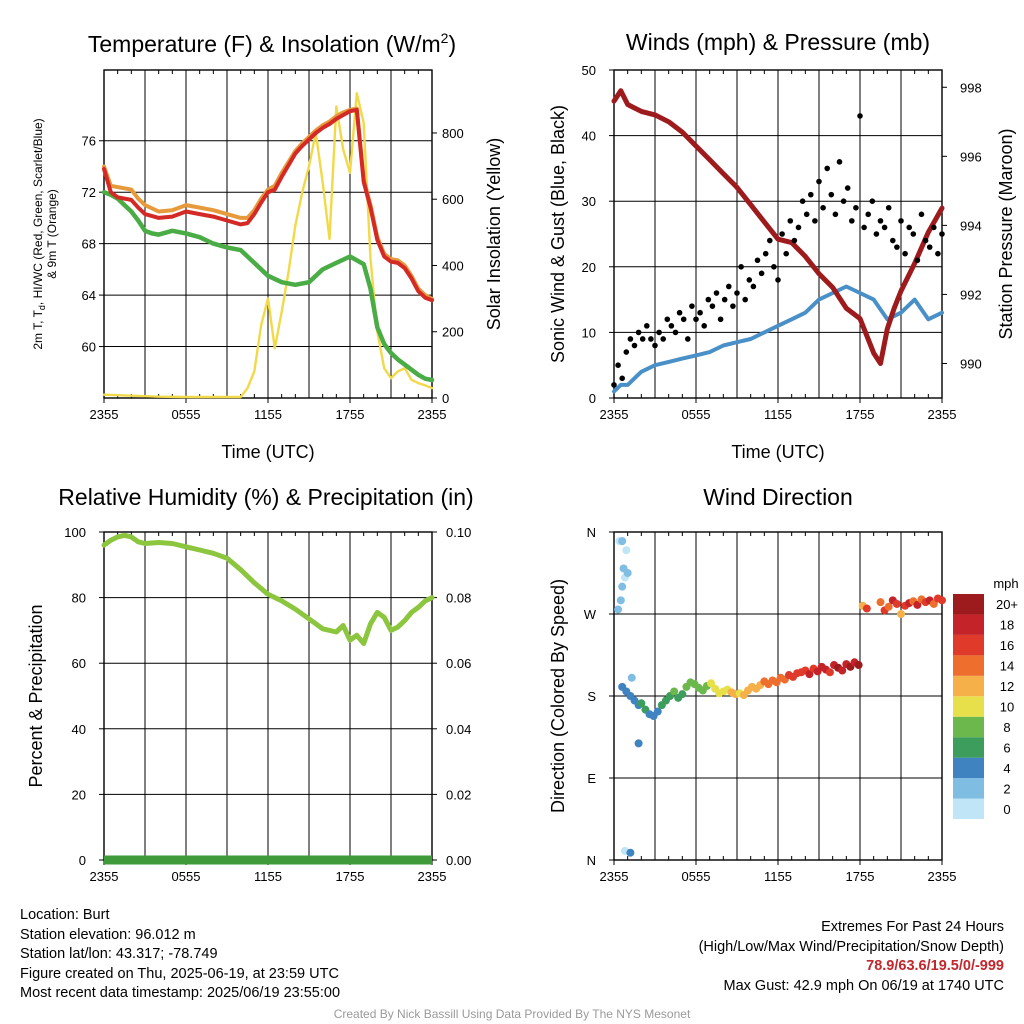 The image size is (1024, 1024). What do you see at coordinates (272, 43) in the screenshot?
I see `temp-title: Temperature (F) & Insolation (W/m2)` at bounding box center [272, 43].